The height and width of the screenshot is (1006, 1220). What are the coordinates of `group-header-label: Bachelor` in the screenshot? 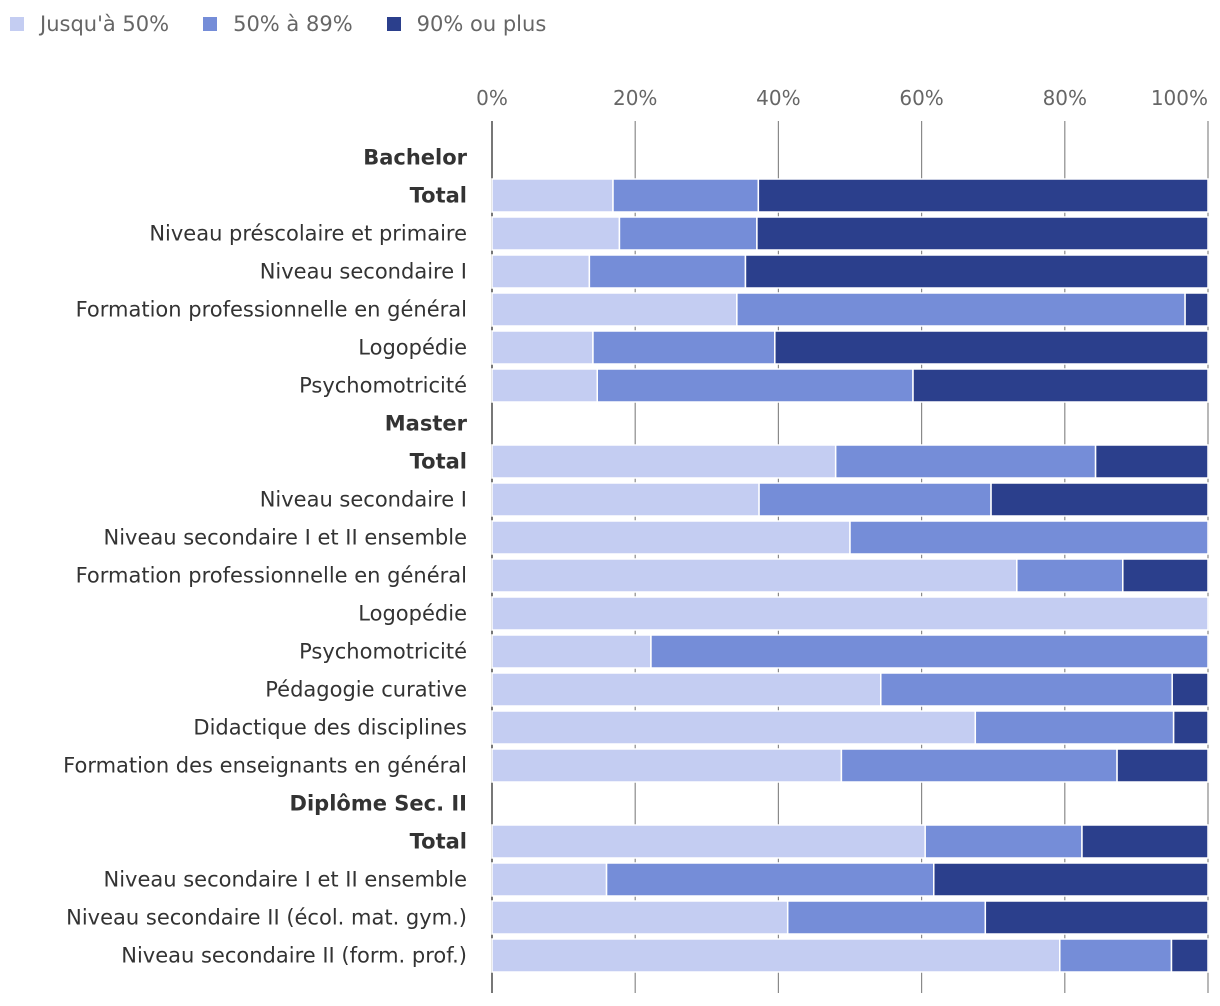 It's located at (415, 158).